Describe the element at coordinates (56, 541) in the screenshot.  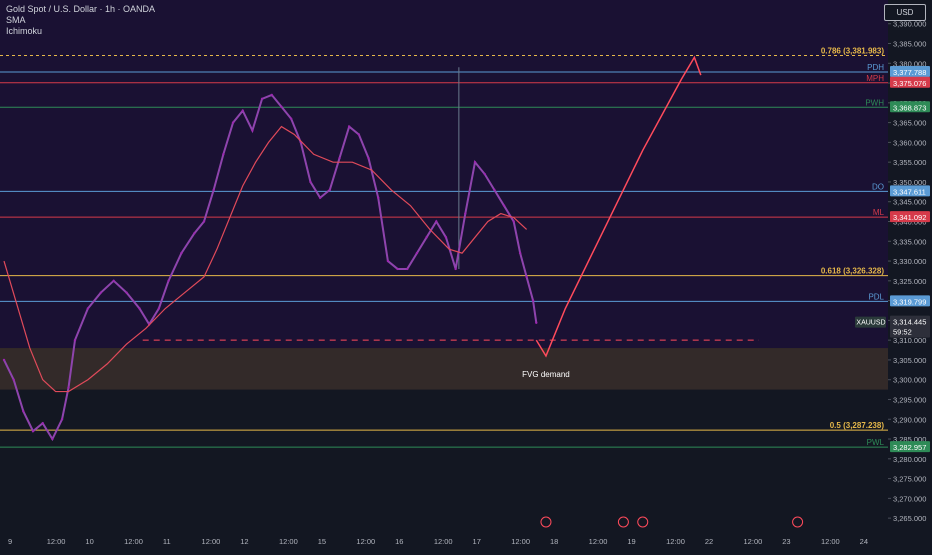
I see `x-tick-label-1: 12:00` at that location.